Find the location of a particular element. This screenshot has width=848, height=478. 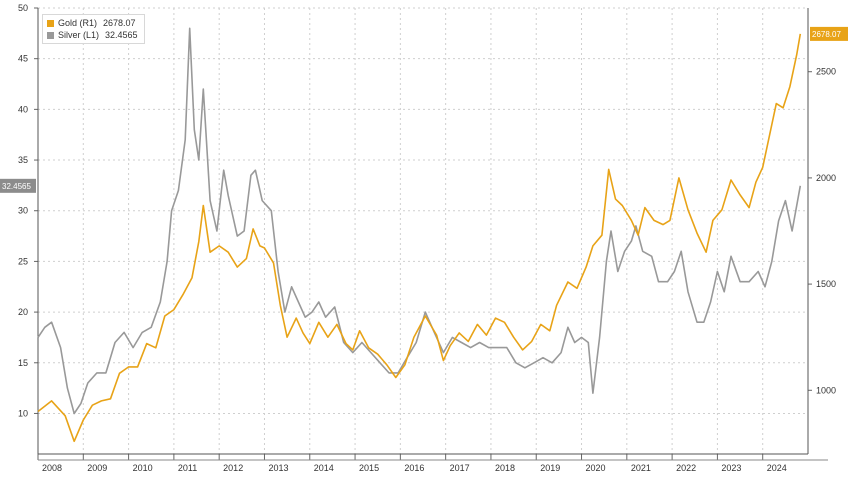

x-tick-label: 2020 is located at coordinates (596, 468).